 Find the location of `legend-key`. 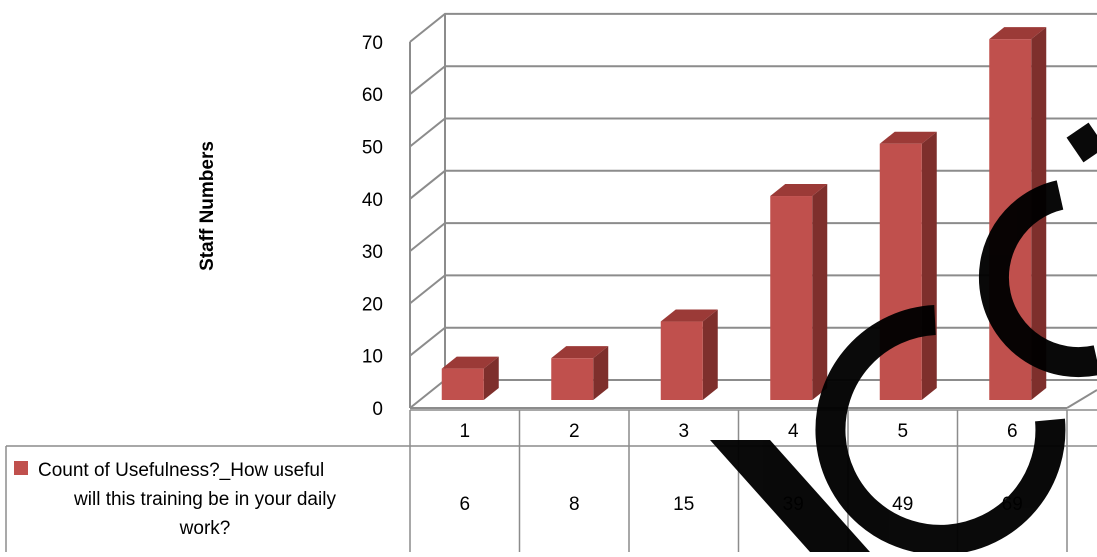

legend-key is located at coordinates (21, 468).